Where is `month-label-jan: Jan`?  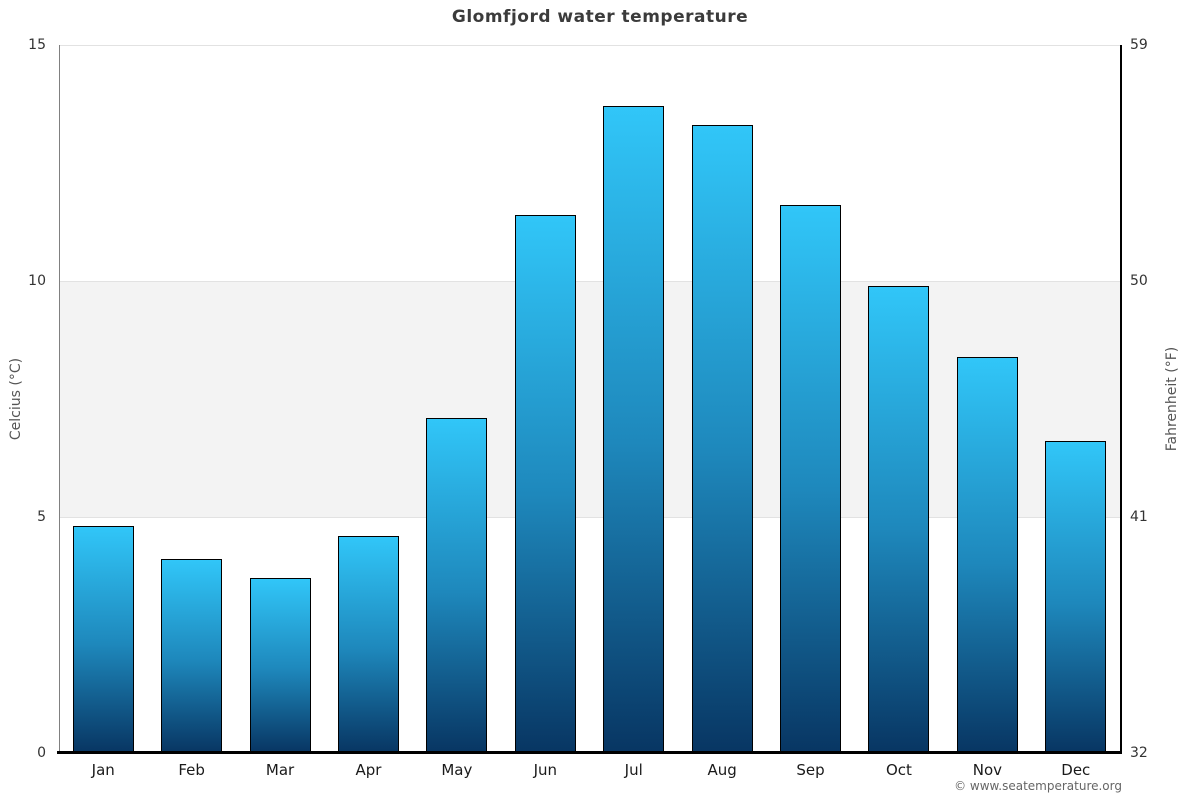 month-label-jan: Jan is located at coordinates (103, 770).